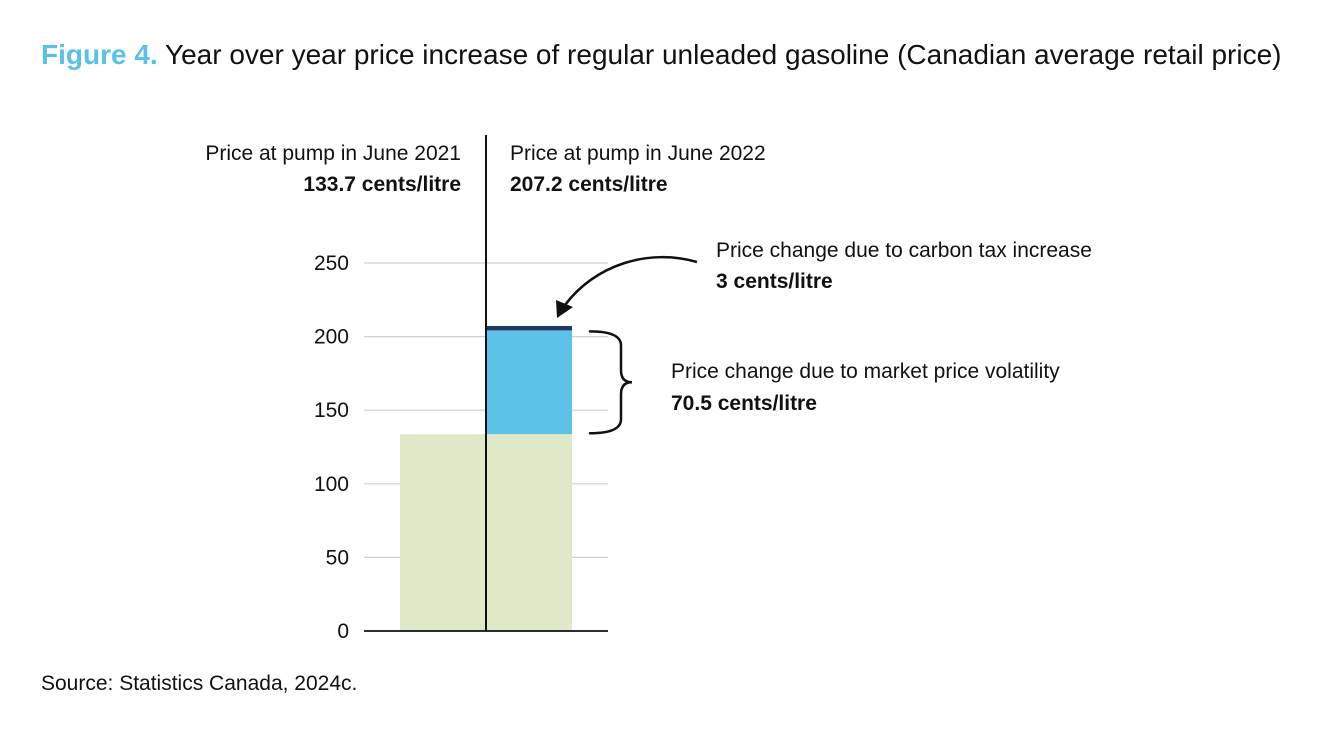  Describe the element at coordinates (331, 410) in the screenshot. I see `y-tick-label-150: 150` at that location.